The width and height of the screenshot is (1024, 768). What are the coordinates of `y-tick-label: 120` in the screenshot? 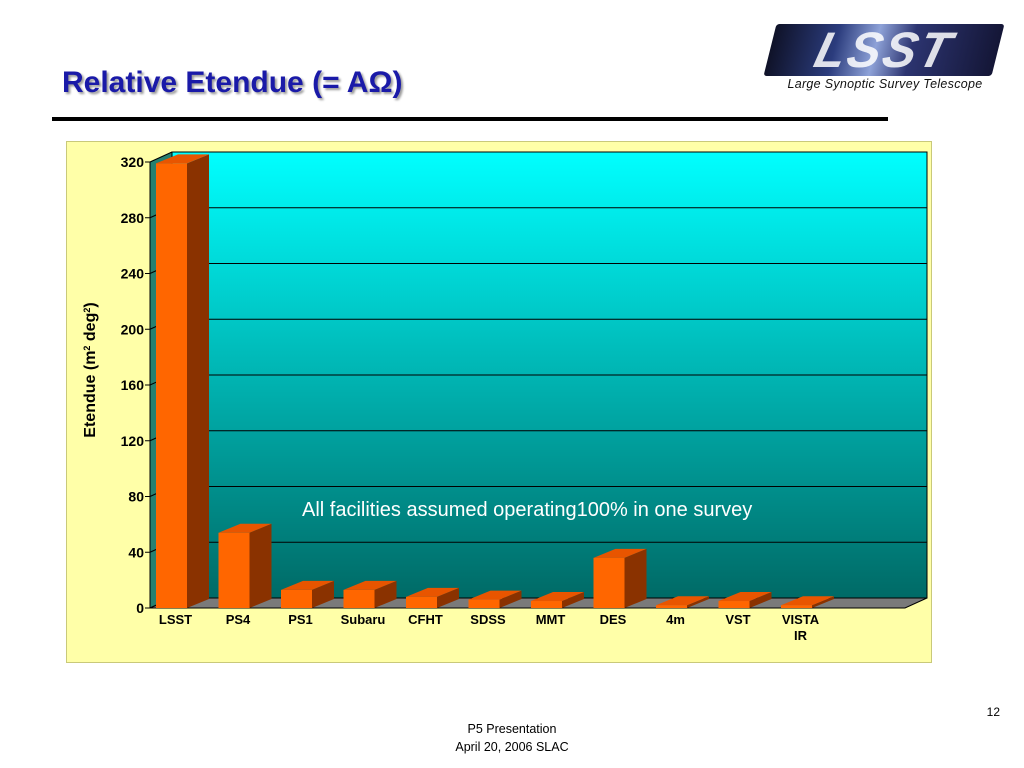 It's located at (133, 441).